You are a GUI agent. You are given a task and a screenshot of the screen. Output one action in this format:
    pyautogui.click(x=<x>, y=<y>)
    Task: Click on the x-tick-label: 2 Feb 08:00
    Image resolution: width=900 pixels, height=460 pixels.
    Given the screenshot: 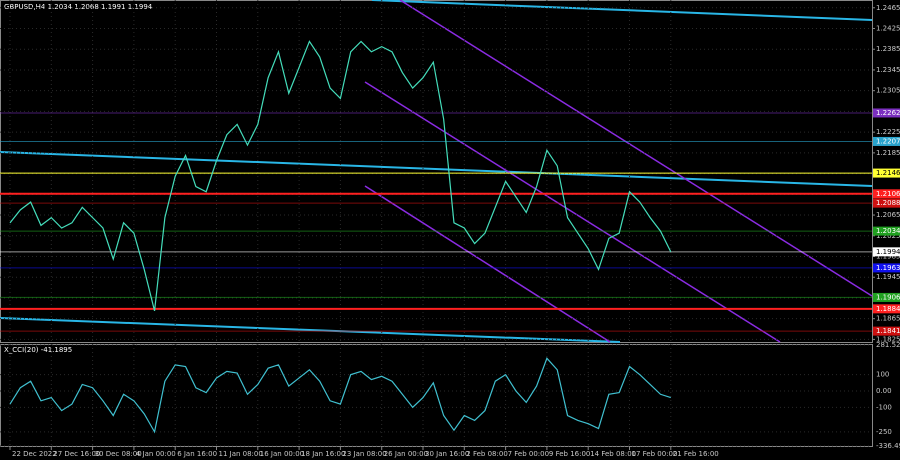 What is the action you would take?
    pyautogui.click(x=486, y=454)
    